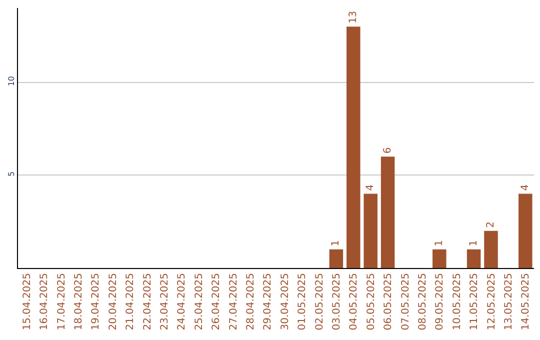 The height and width of the screenshot is (340, 540). What do you see at coordinates (492, 301) in the screenshot?
I see `x-tick-label: 12.05.2025` at bounding box center [492, 301].